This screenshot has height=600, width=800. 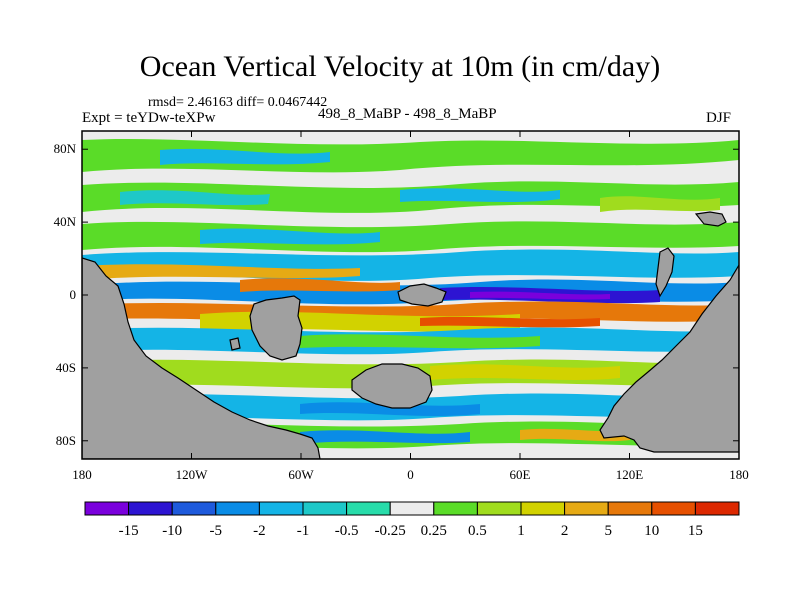 What do you see at coordinates (521, 531) in the screenshot?
I see `colorbar-label: 1` at bounding box center [521, 531].